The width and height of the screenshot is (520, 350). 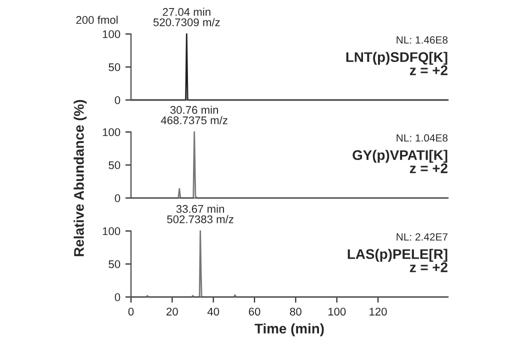 What do you see at coordinates (131, 312) in the screenshot?
I see `x-tick-label: 0` at bounding box center [131, 312].